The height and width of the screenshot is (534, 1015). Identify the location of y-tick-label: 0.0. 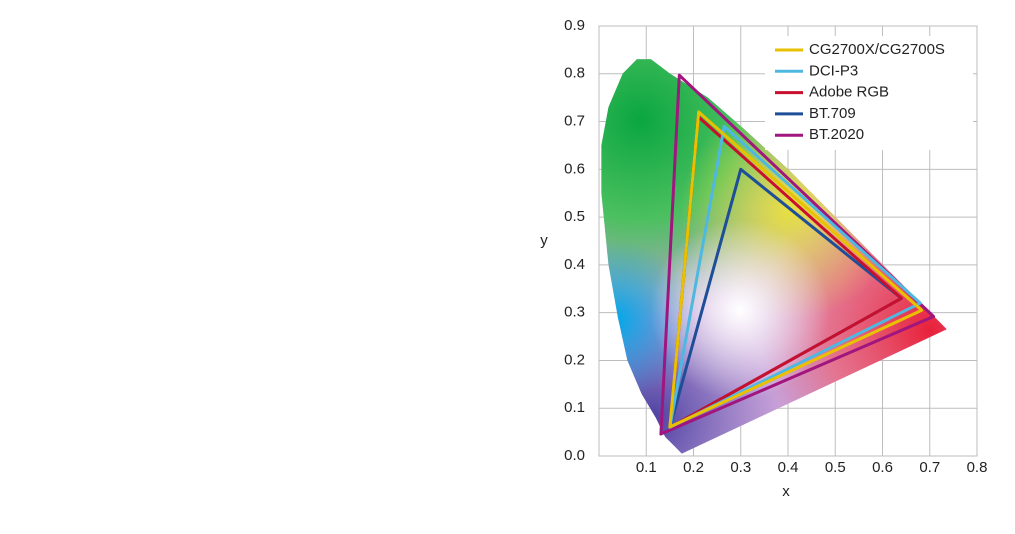
(574, 455).